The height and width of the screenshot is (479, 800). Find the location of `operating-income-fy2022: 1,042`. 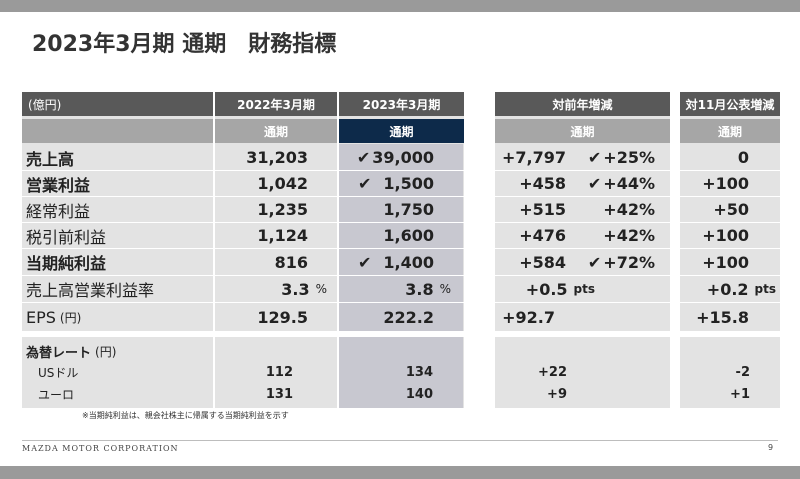

operating-income-fy2022: 1,042 is located at coordinates (282, 183).